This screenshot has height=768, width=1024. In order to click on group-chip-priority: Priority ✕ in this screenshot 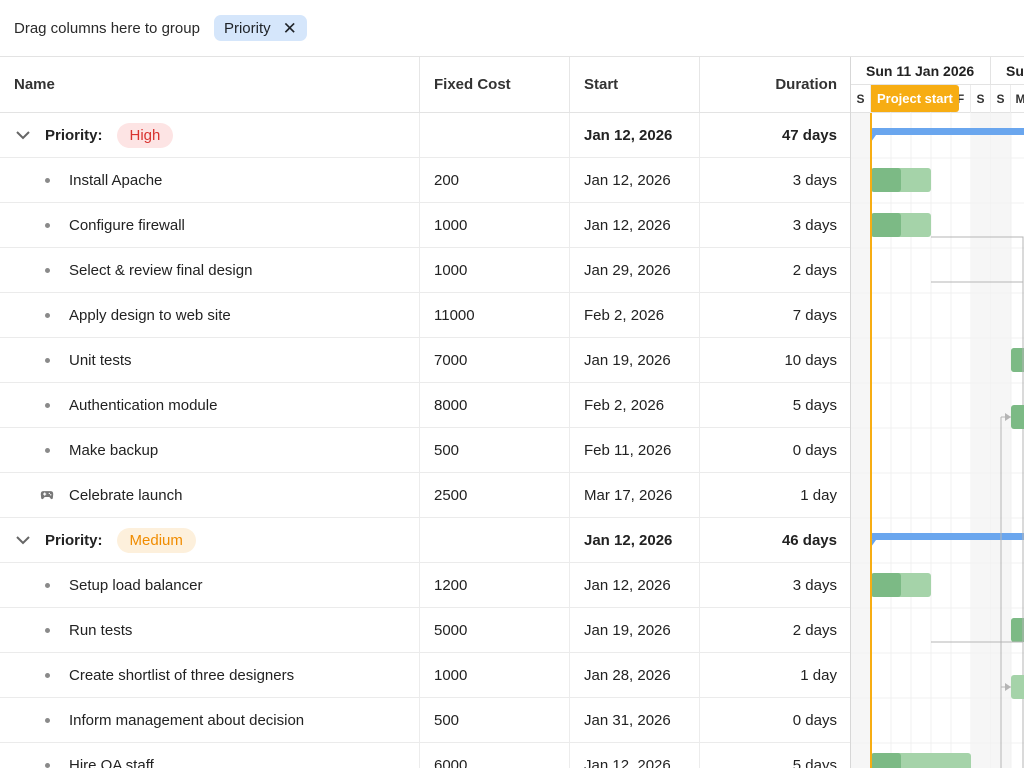, I will do `click(260, 28)`.